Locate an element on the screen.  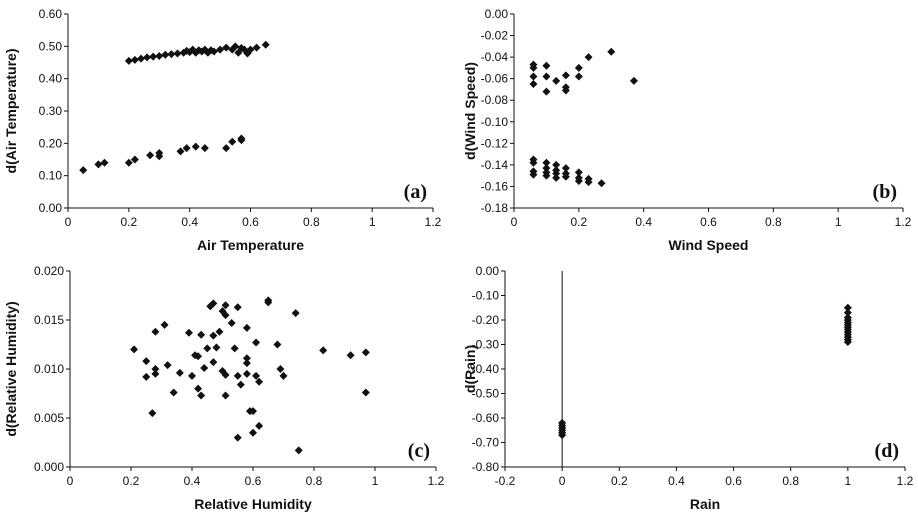
y-tick-label: -0.20 is located at coordinates (486, 320).